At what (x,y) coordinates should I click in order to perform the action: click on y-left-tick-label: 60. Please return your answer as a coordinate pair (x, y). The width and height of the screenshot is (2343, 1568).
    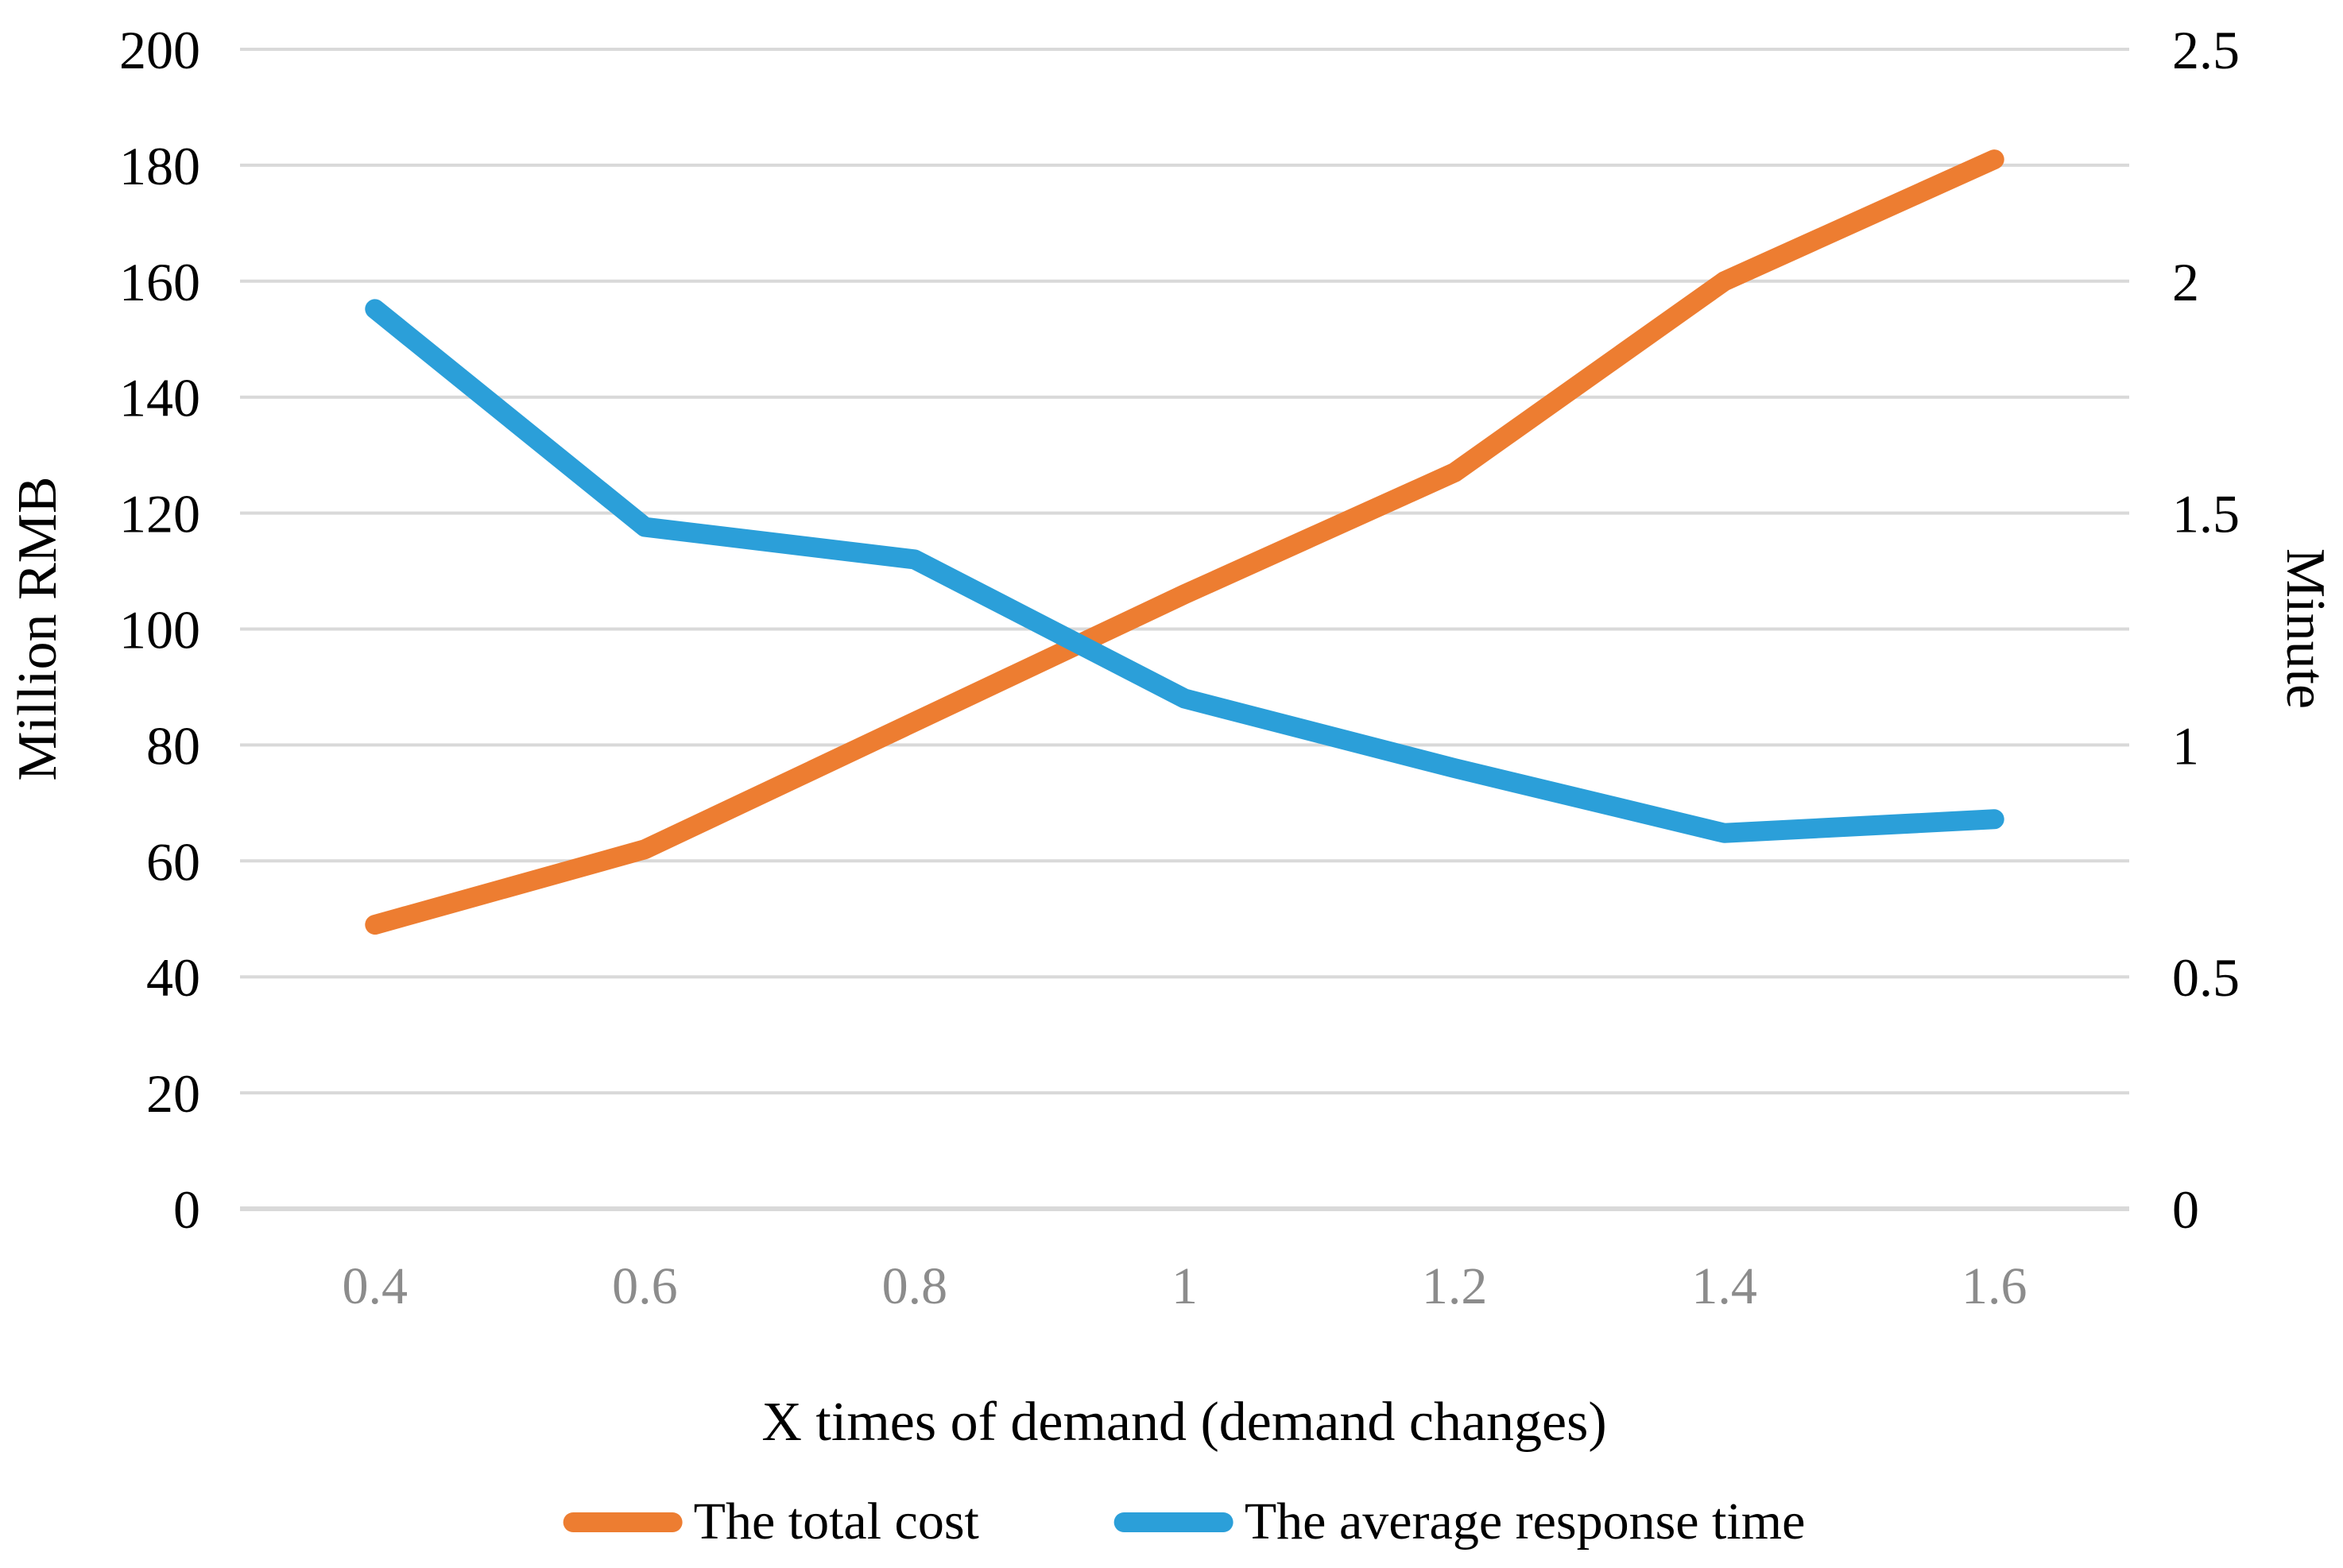
    Looking at the image, I should click on (173, 861).